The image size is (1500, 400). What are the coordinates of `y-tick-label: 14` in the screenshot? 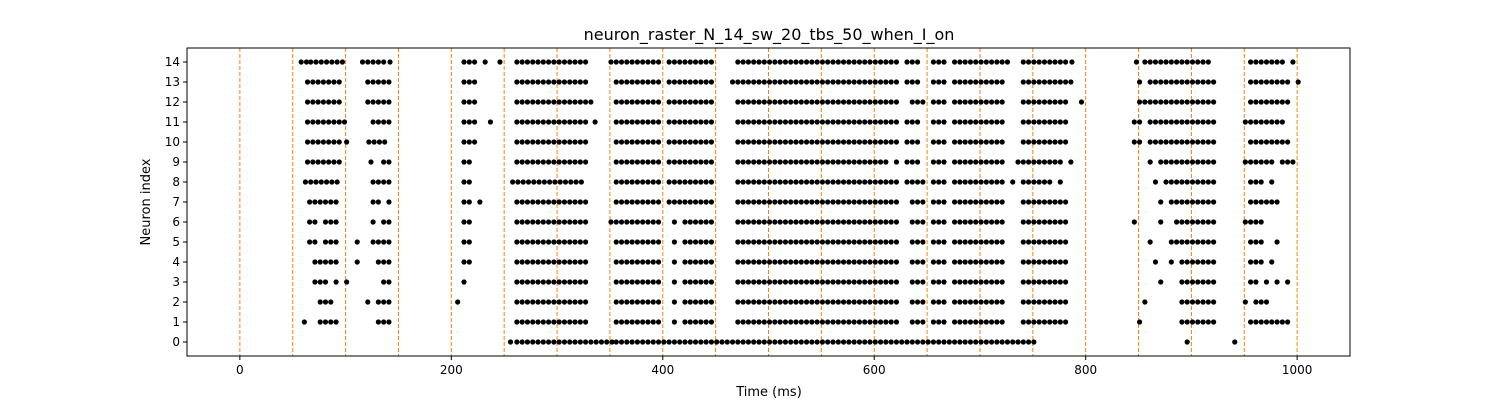 It's located at (172, 62).